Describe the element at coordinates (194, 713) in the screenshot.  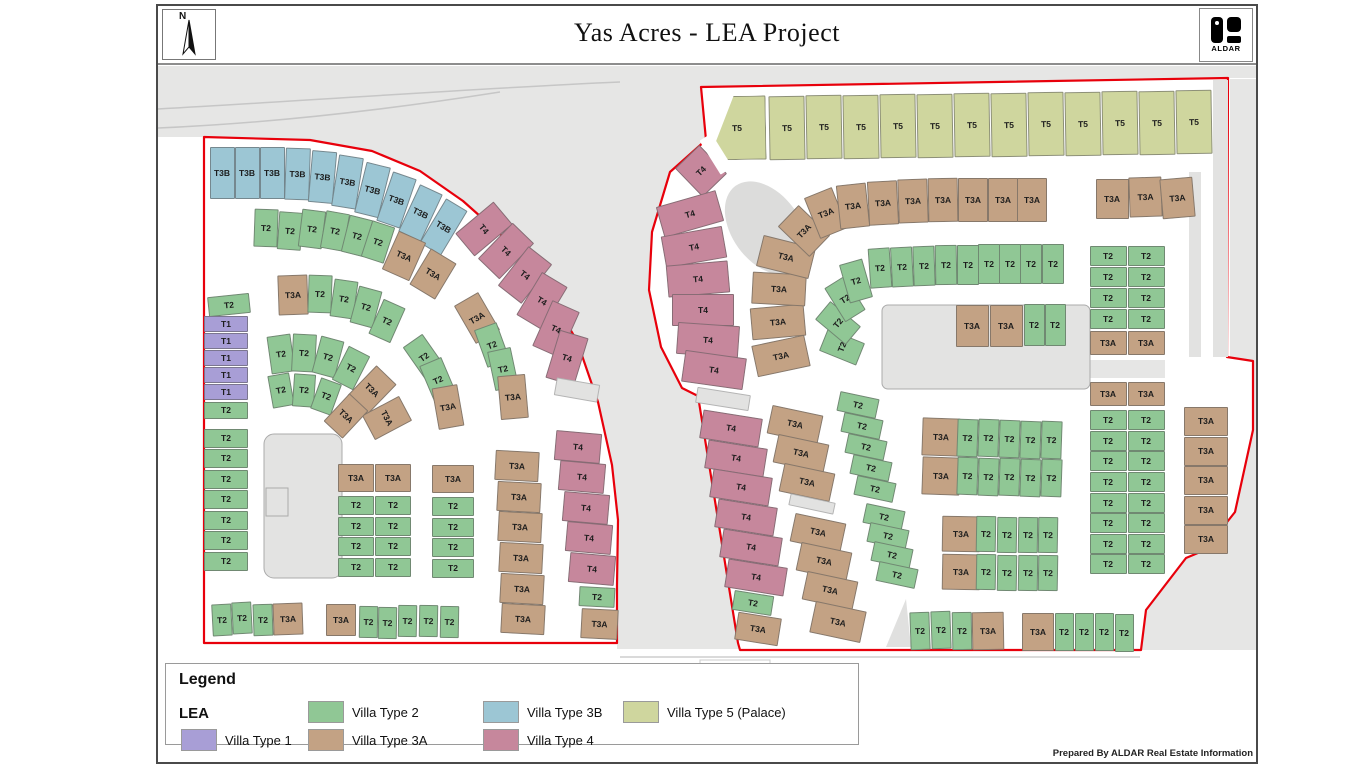
I see `legend-project-label: LEA` at that location.